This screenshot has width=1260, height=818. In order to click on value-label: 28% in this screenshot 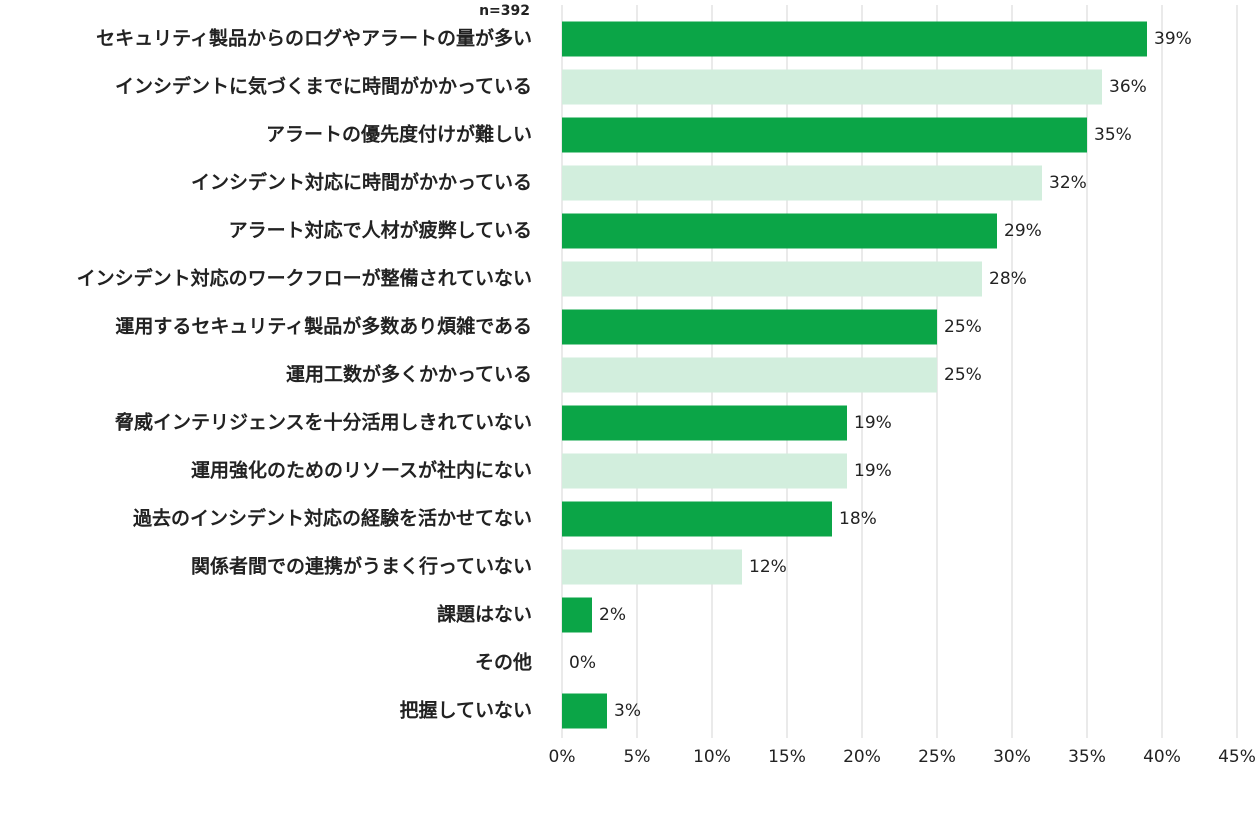, I will do `click(1008, 279)`.